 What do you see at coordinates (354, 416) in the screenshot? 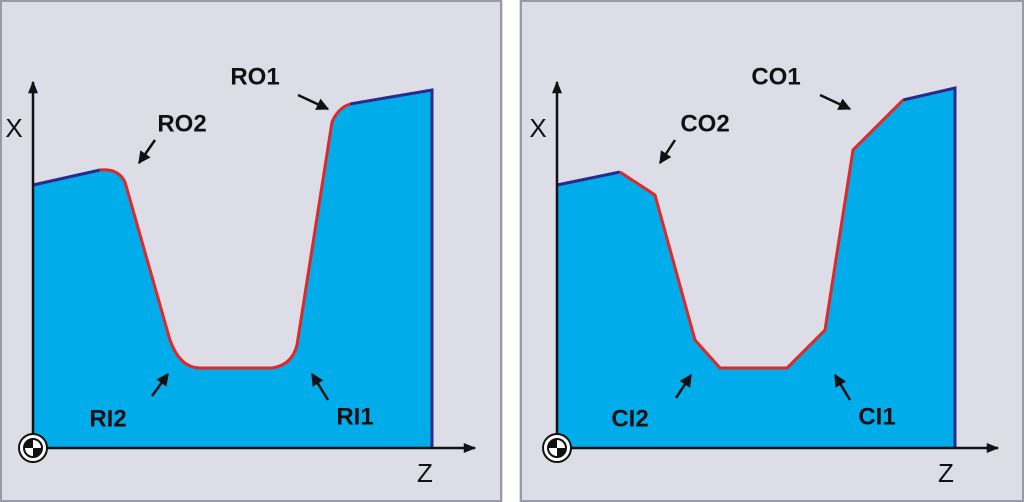
I see `label: RI1` at bounding box center [354, 416].